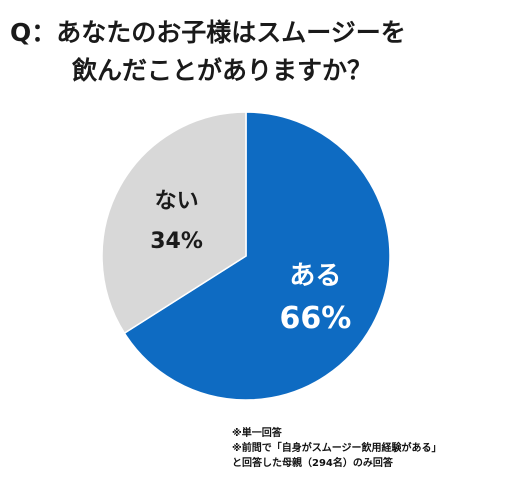 The height and width of the screenshot is (487, 513). What do you see at coordinates (257, 433) in the screenshot?
I see `footnote-line-1: ※単一回答` at bounding box center [257, 433].